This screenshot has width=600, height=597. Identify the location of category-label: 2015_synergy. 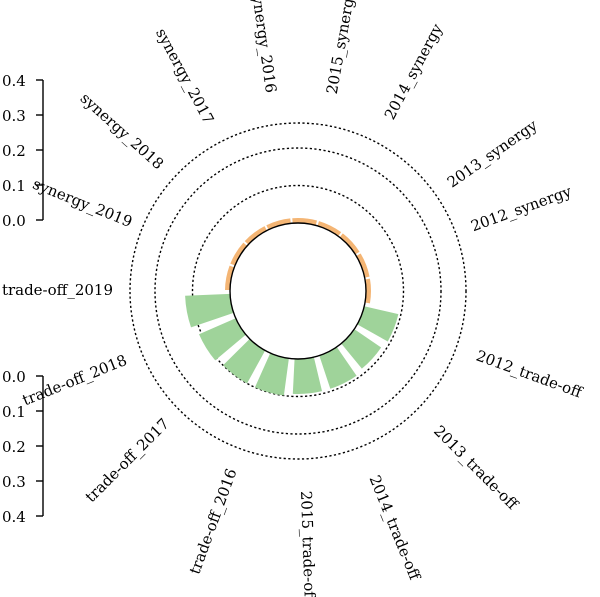
(341, 47).